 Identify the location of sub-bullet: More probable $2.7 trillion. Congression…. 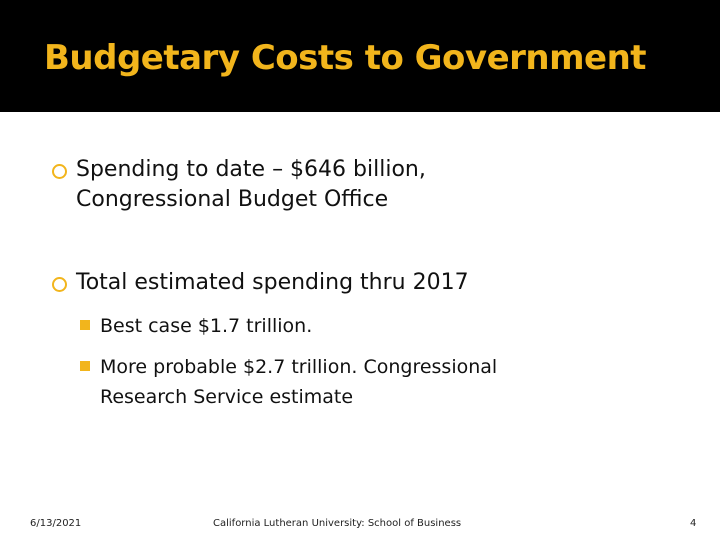
(325, 382).